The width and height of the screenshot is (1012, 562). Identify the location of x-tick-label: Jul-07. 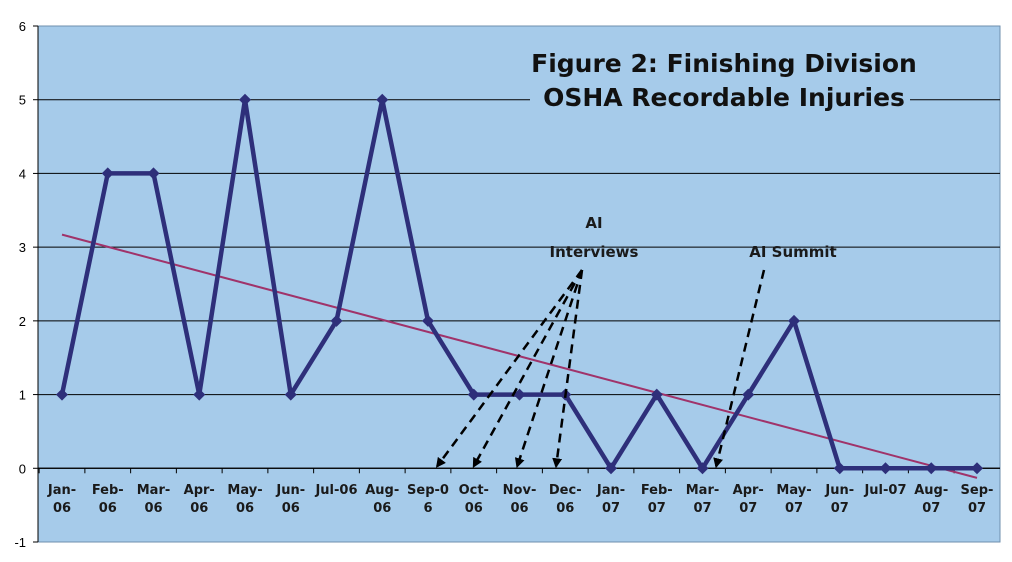
(884, 490).